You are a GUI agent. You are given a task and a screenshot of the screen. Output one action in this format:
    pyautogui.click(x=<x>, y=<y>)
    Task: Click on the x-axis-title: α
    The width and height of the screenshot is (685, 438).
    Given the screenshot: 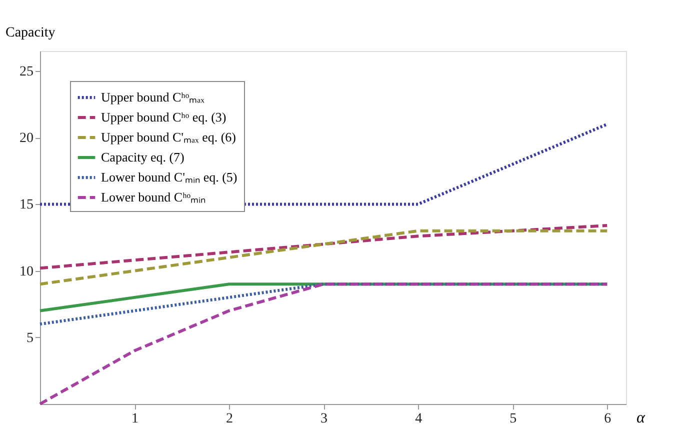 What is the action you would take?
    pyautogui.click(x=641, y=418)
    